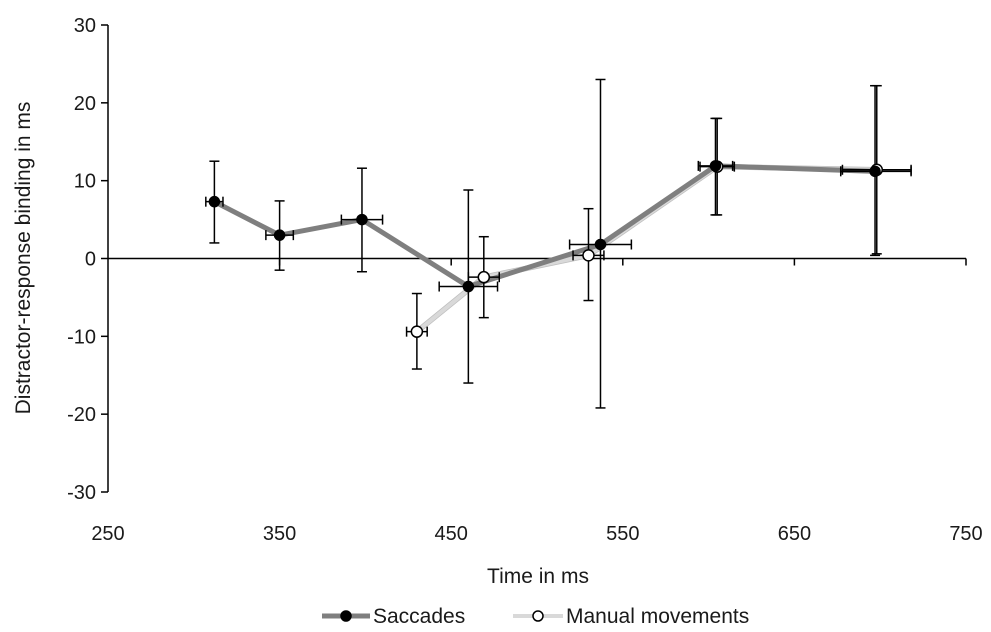 This screenshot has width=991, height=632. I want to click on x-tick-label: 550, so click(622, 534).